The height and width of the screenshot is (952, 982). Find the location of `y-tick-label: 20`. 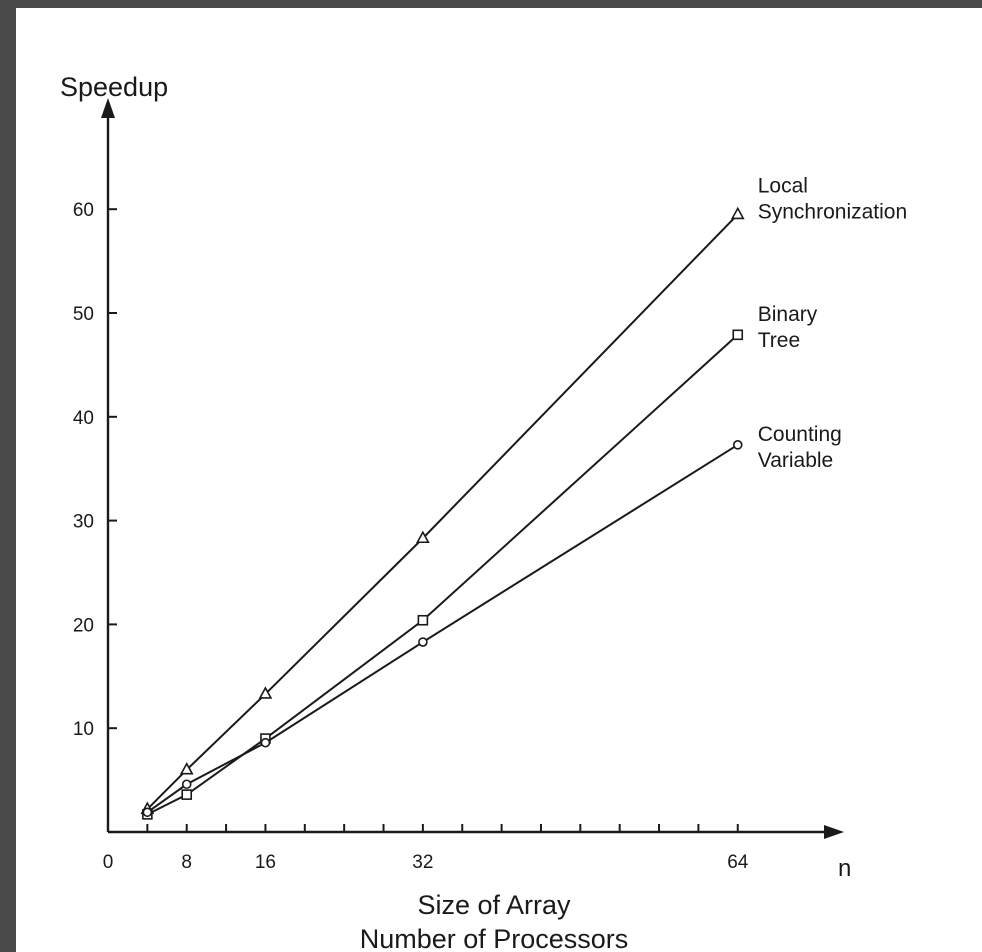

y-tick-label: 20 is located at coordinates (83, 625).